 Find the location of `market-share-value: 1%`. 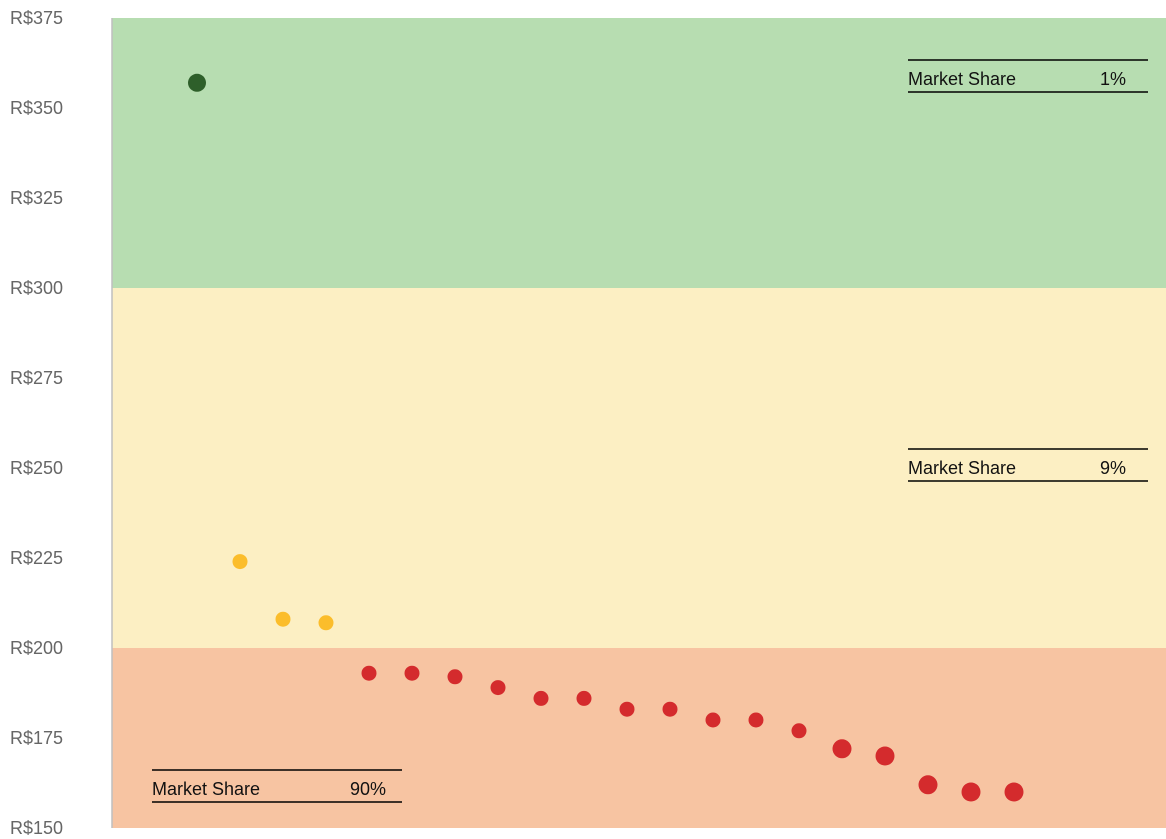

market-share-value: 1% is located at coordinates (1113, 79).